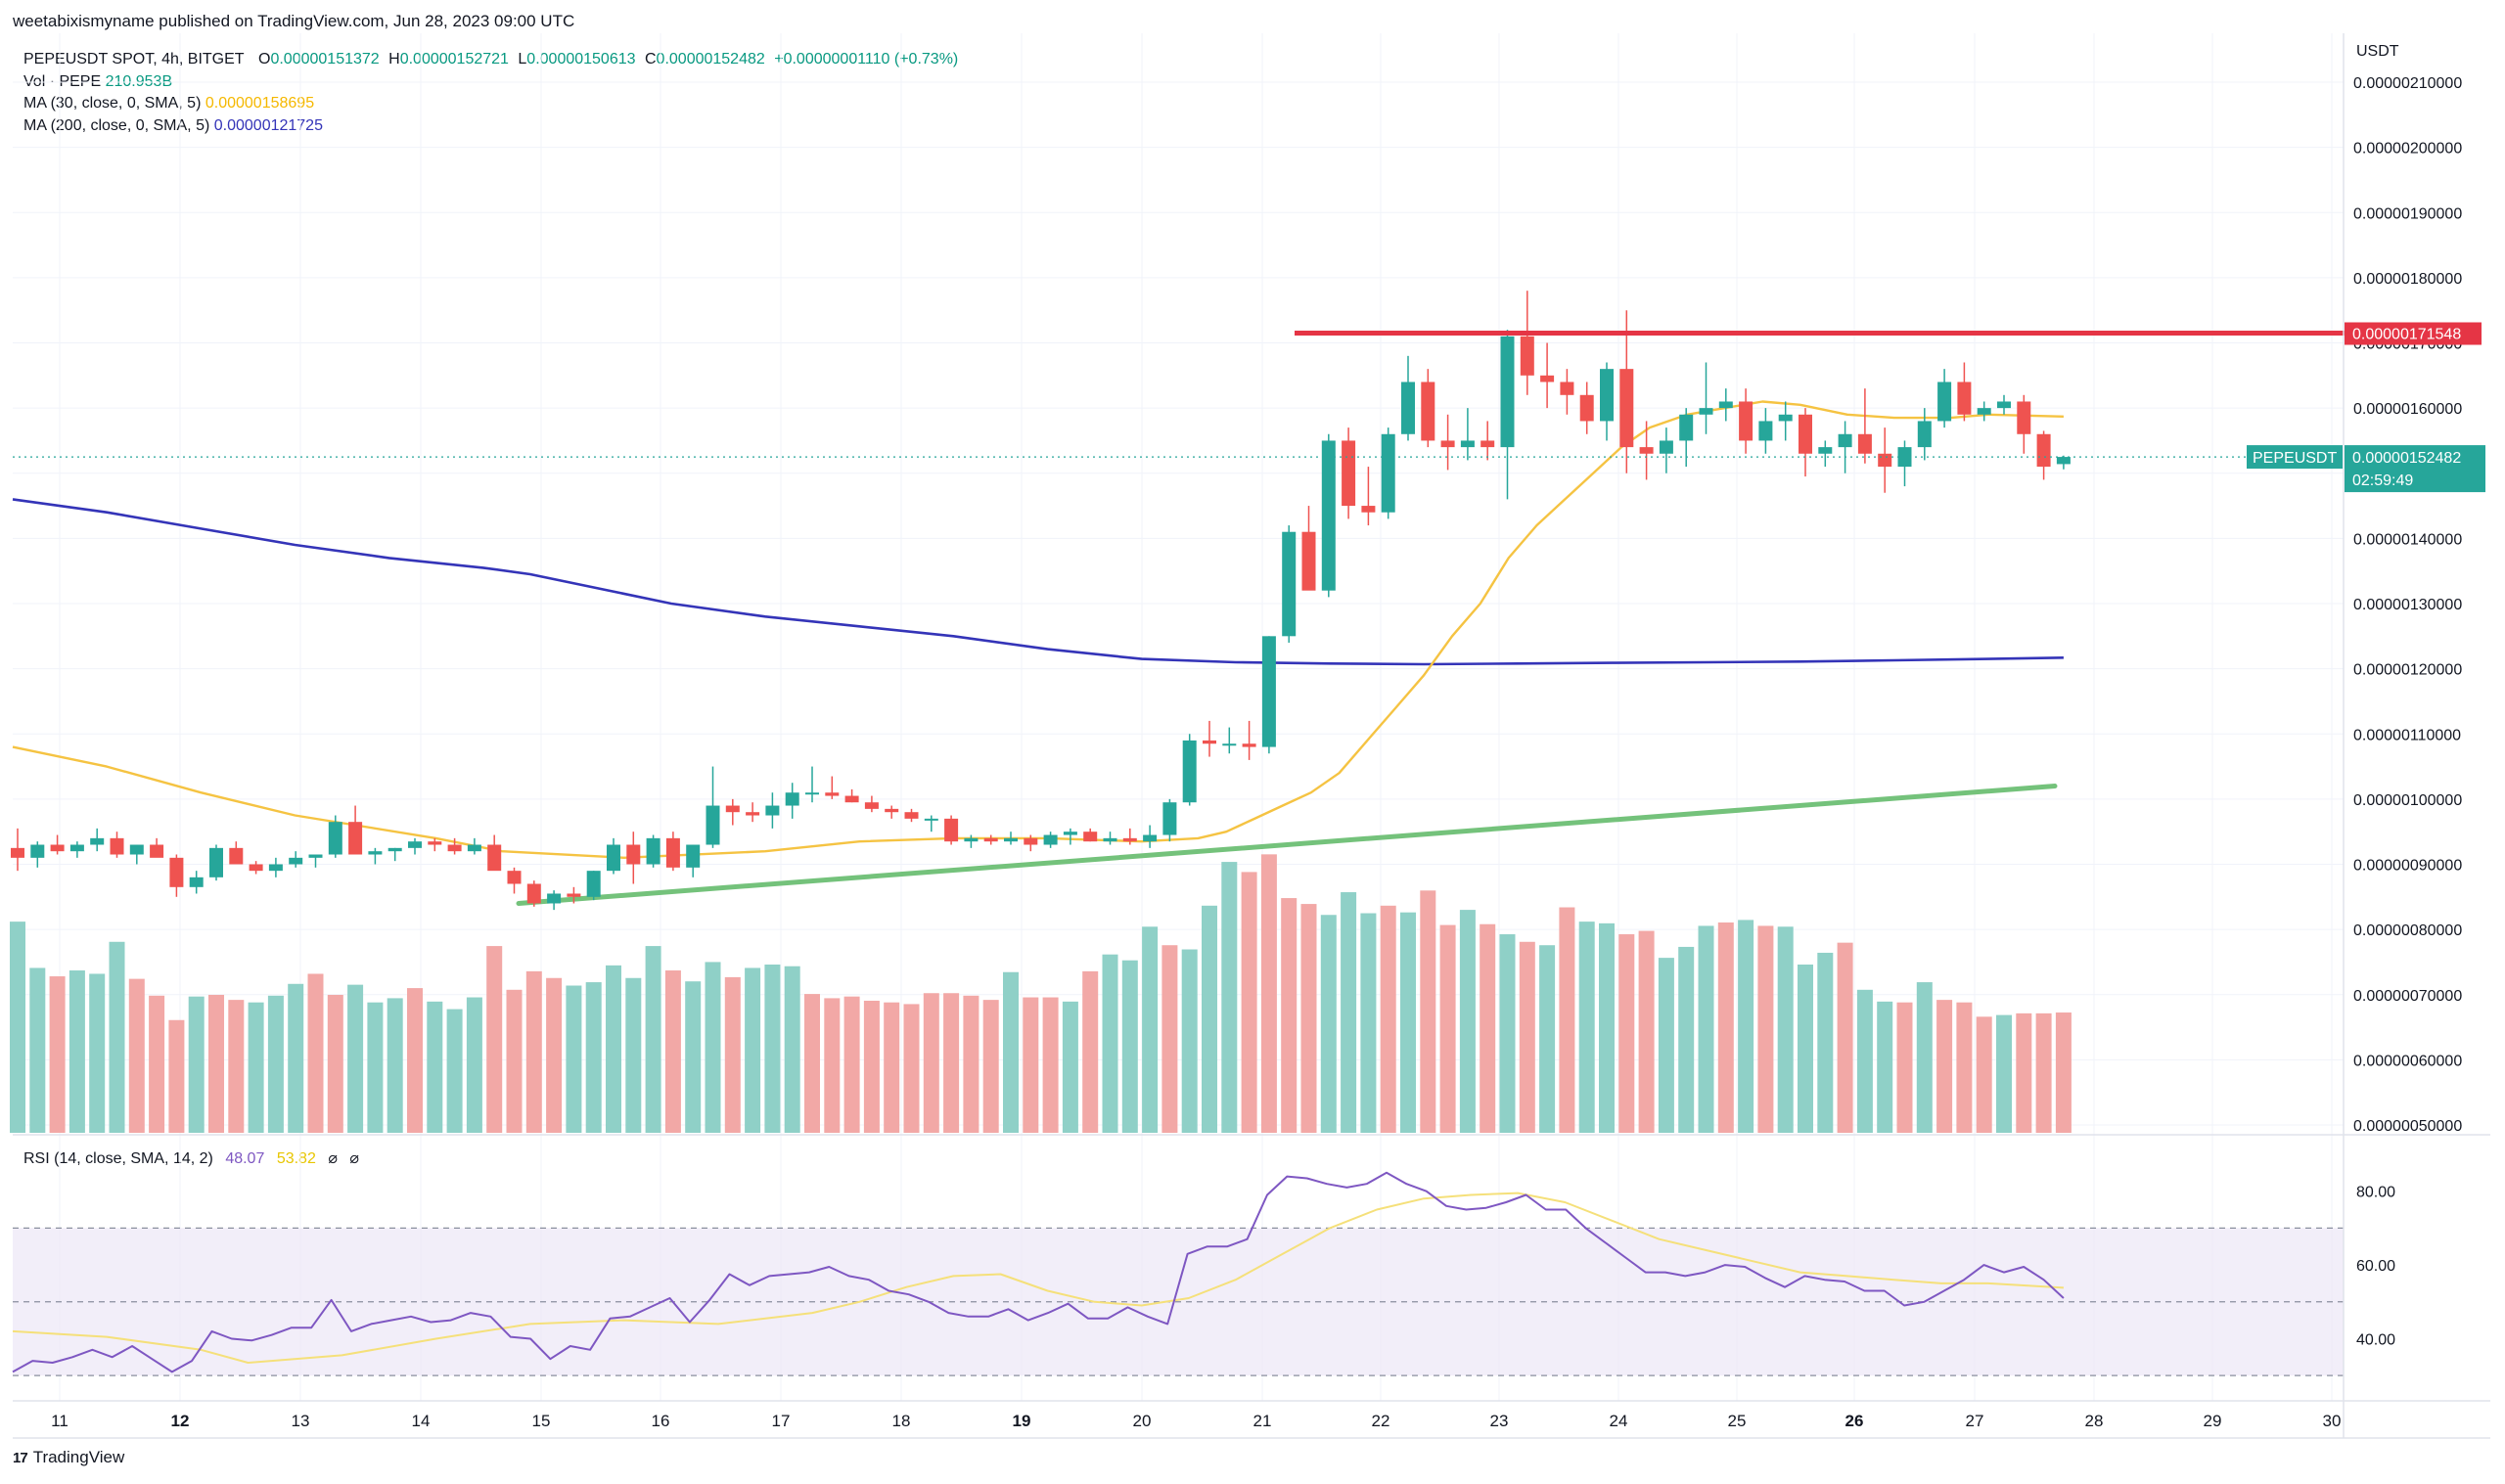 The image size is (2505, 1484). Describe the element at coordinates (493, 104) in the screenshot. I see `ma30-legend-row: MA (30, close, 0, SMA, 5) 0.00000158695` at that location.